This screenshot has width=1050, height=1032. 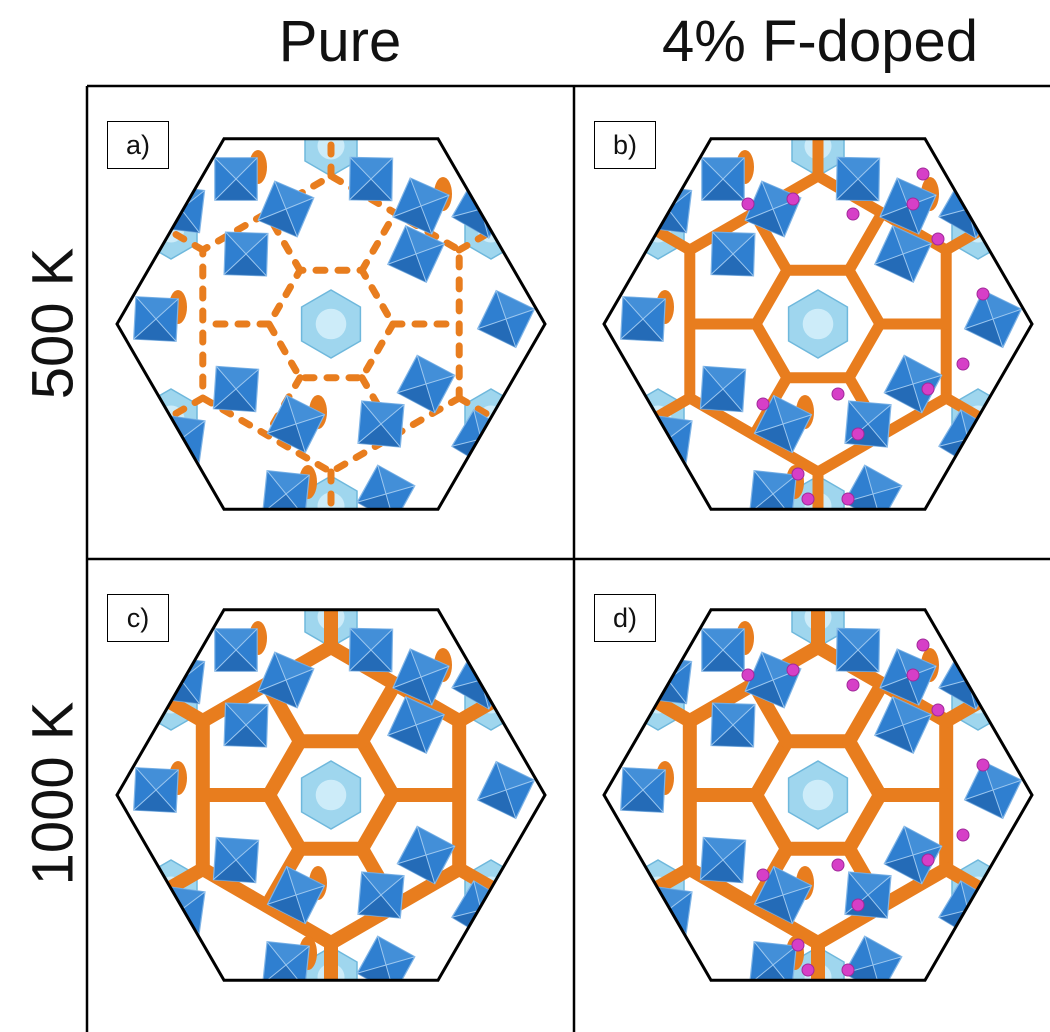 I want to click on structure-panel-a, so click(x=331, y=324).